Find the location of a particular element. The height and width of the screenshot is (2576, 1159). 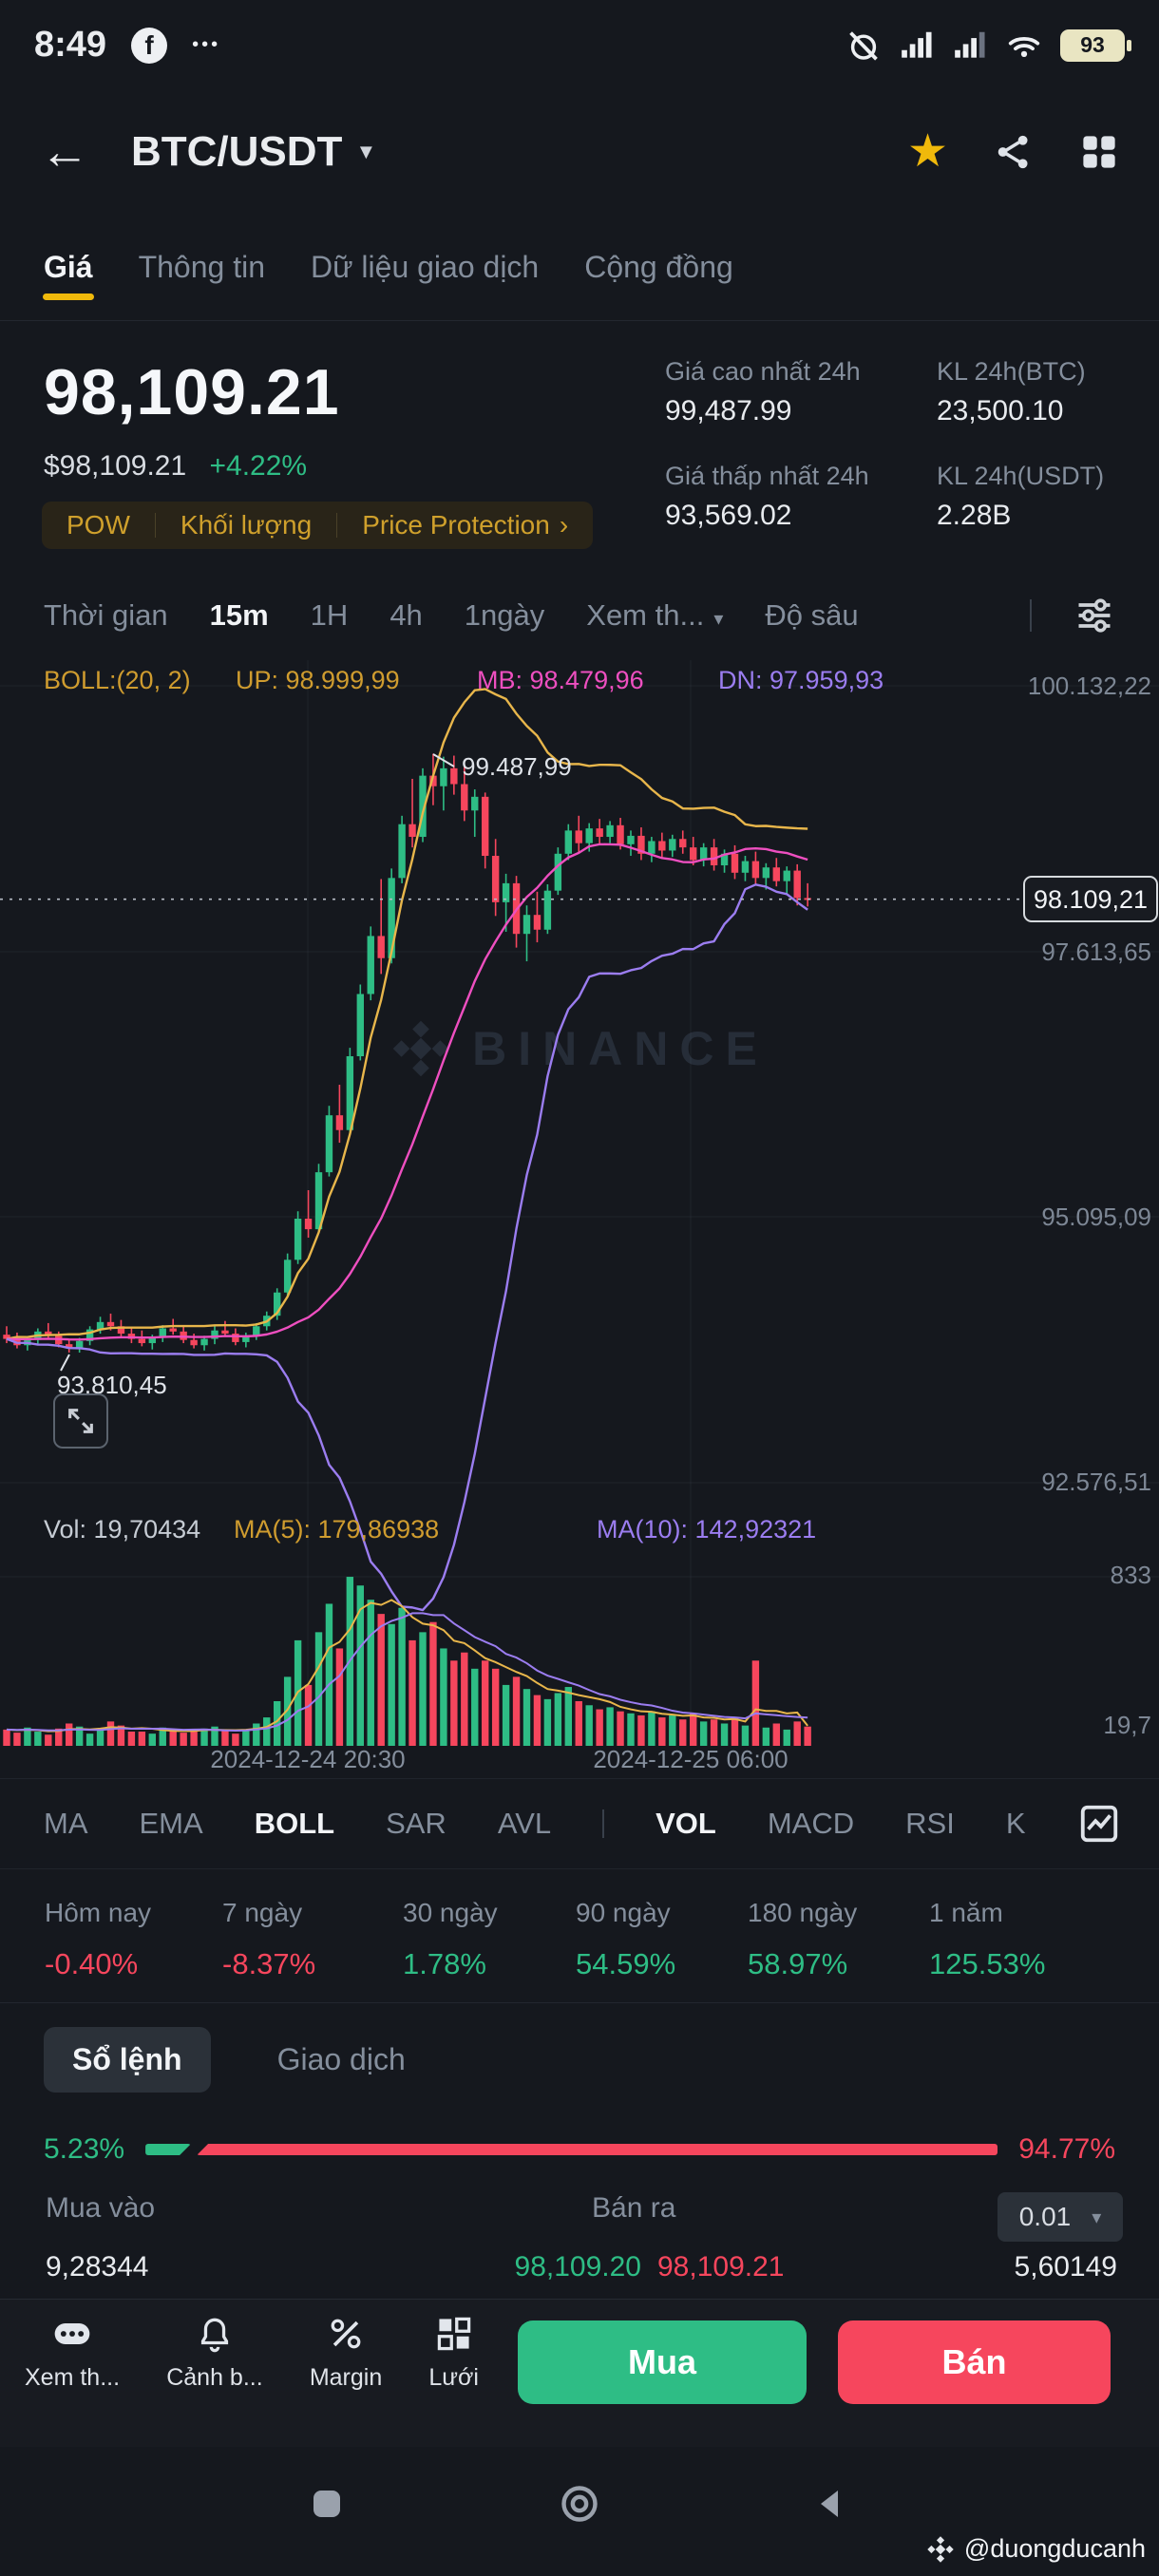

perf-today-label: Hôm nay is located at coordinates (98, 1912).